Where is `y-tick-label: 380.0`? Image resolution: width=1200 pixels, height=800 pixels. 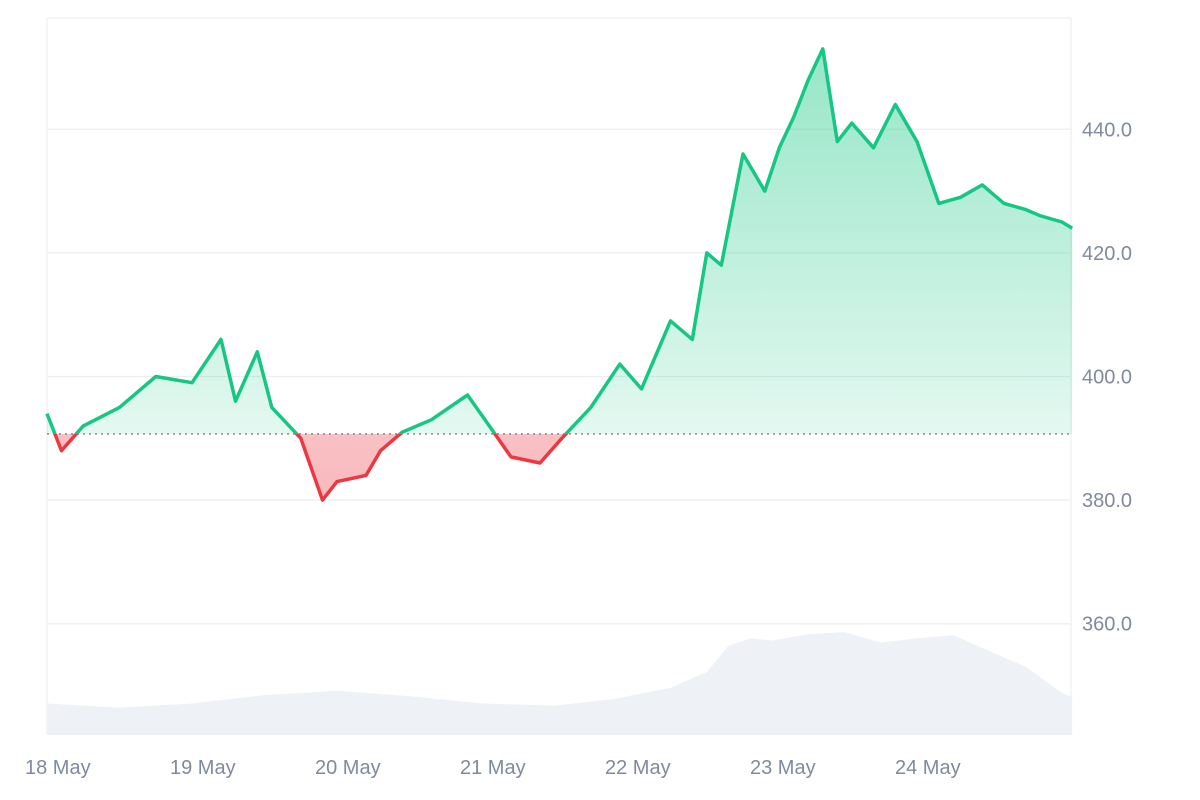 y-tick-label: 380.0 is located at coordinates (1107, 501).